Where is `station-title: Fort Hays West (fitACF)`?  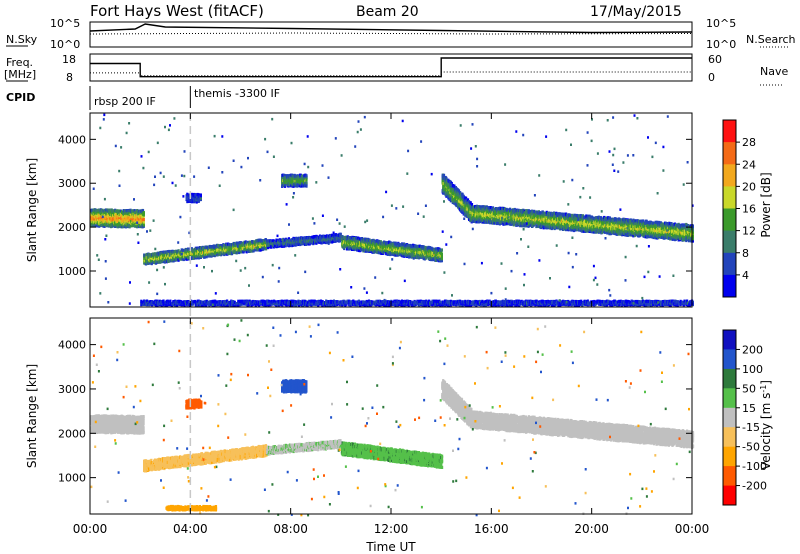
station-title: Fort Hays West (fitACF) is located at coordinates (177, 11).